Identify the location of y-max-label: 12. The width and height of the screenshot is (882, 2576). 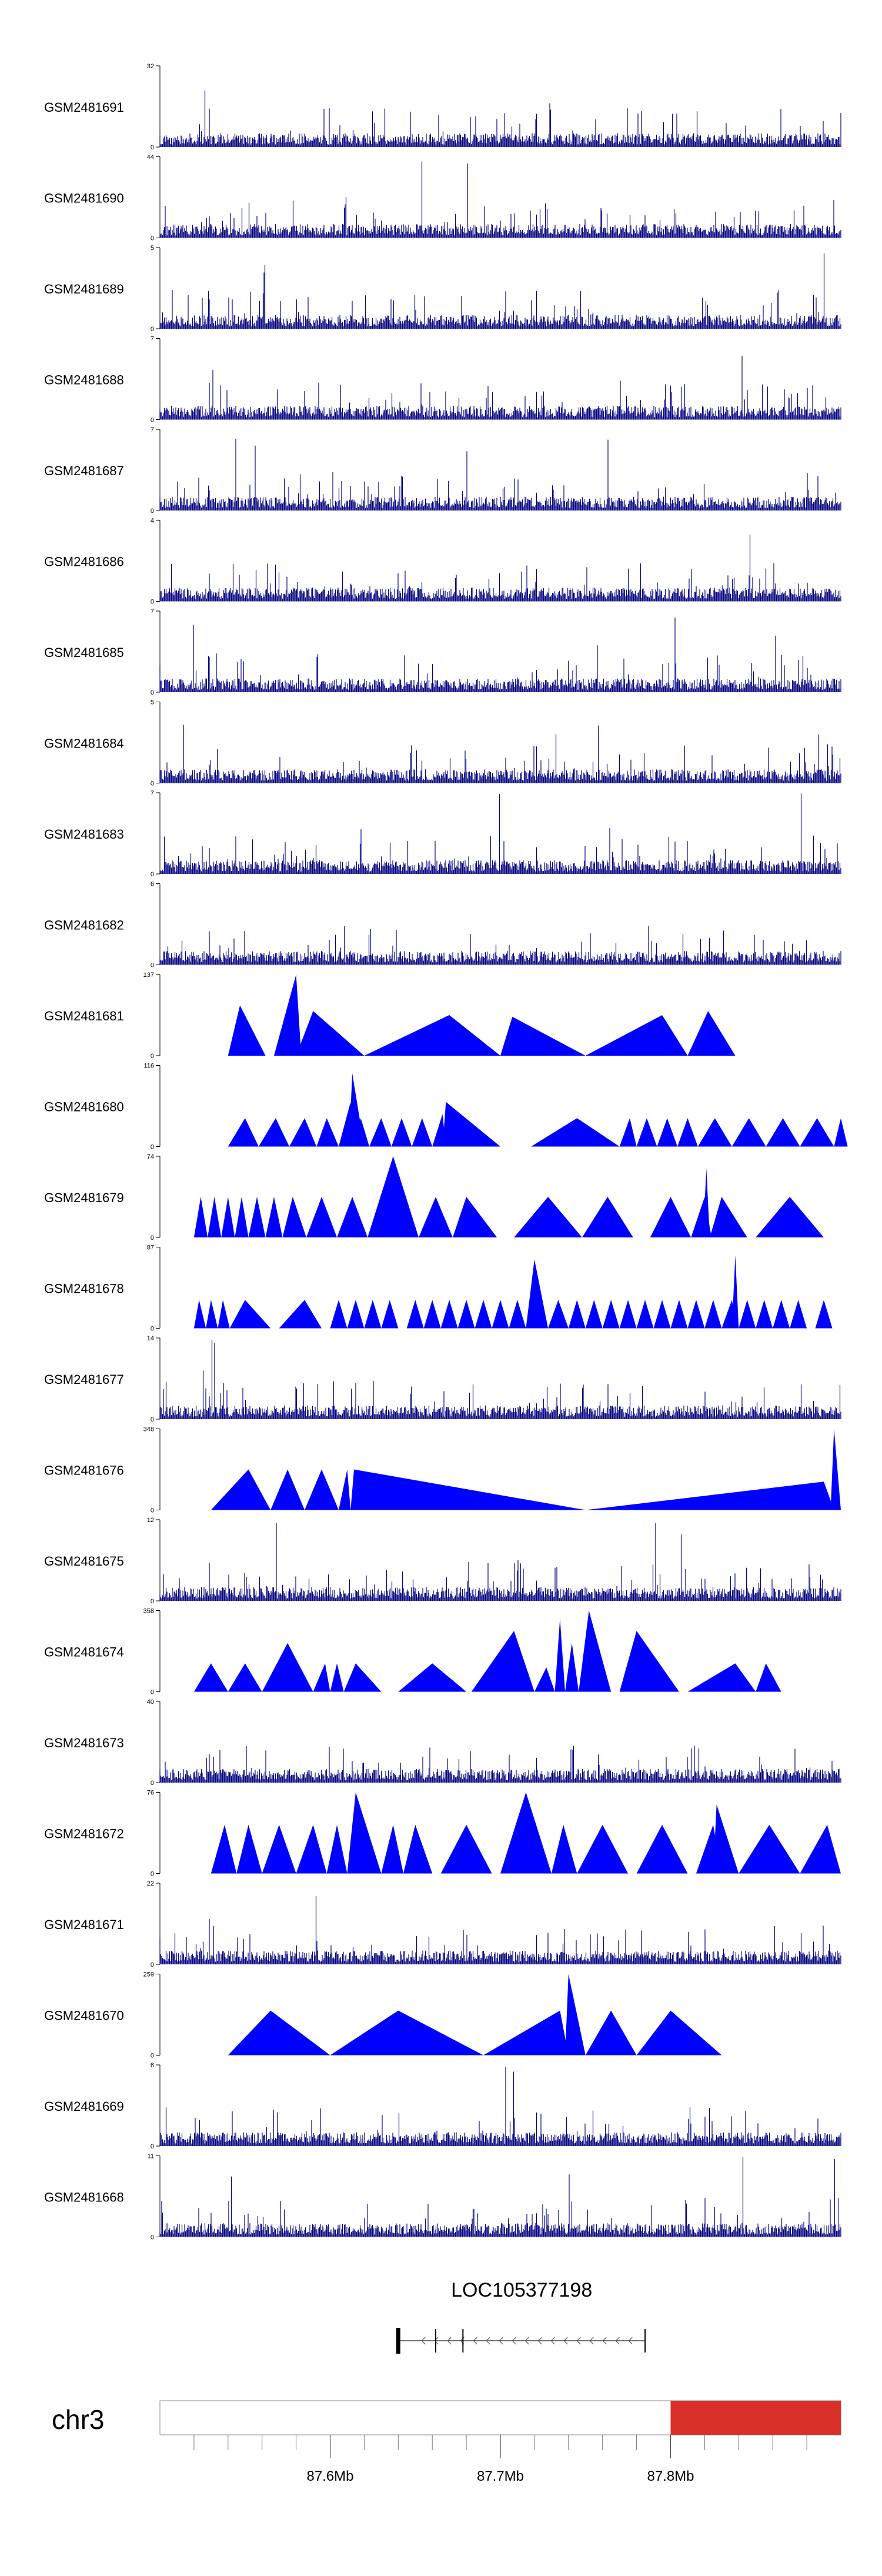
(150, 1520).